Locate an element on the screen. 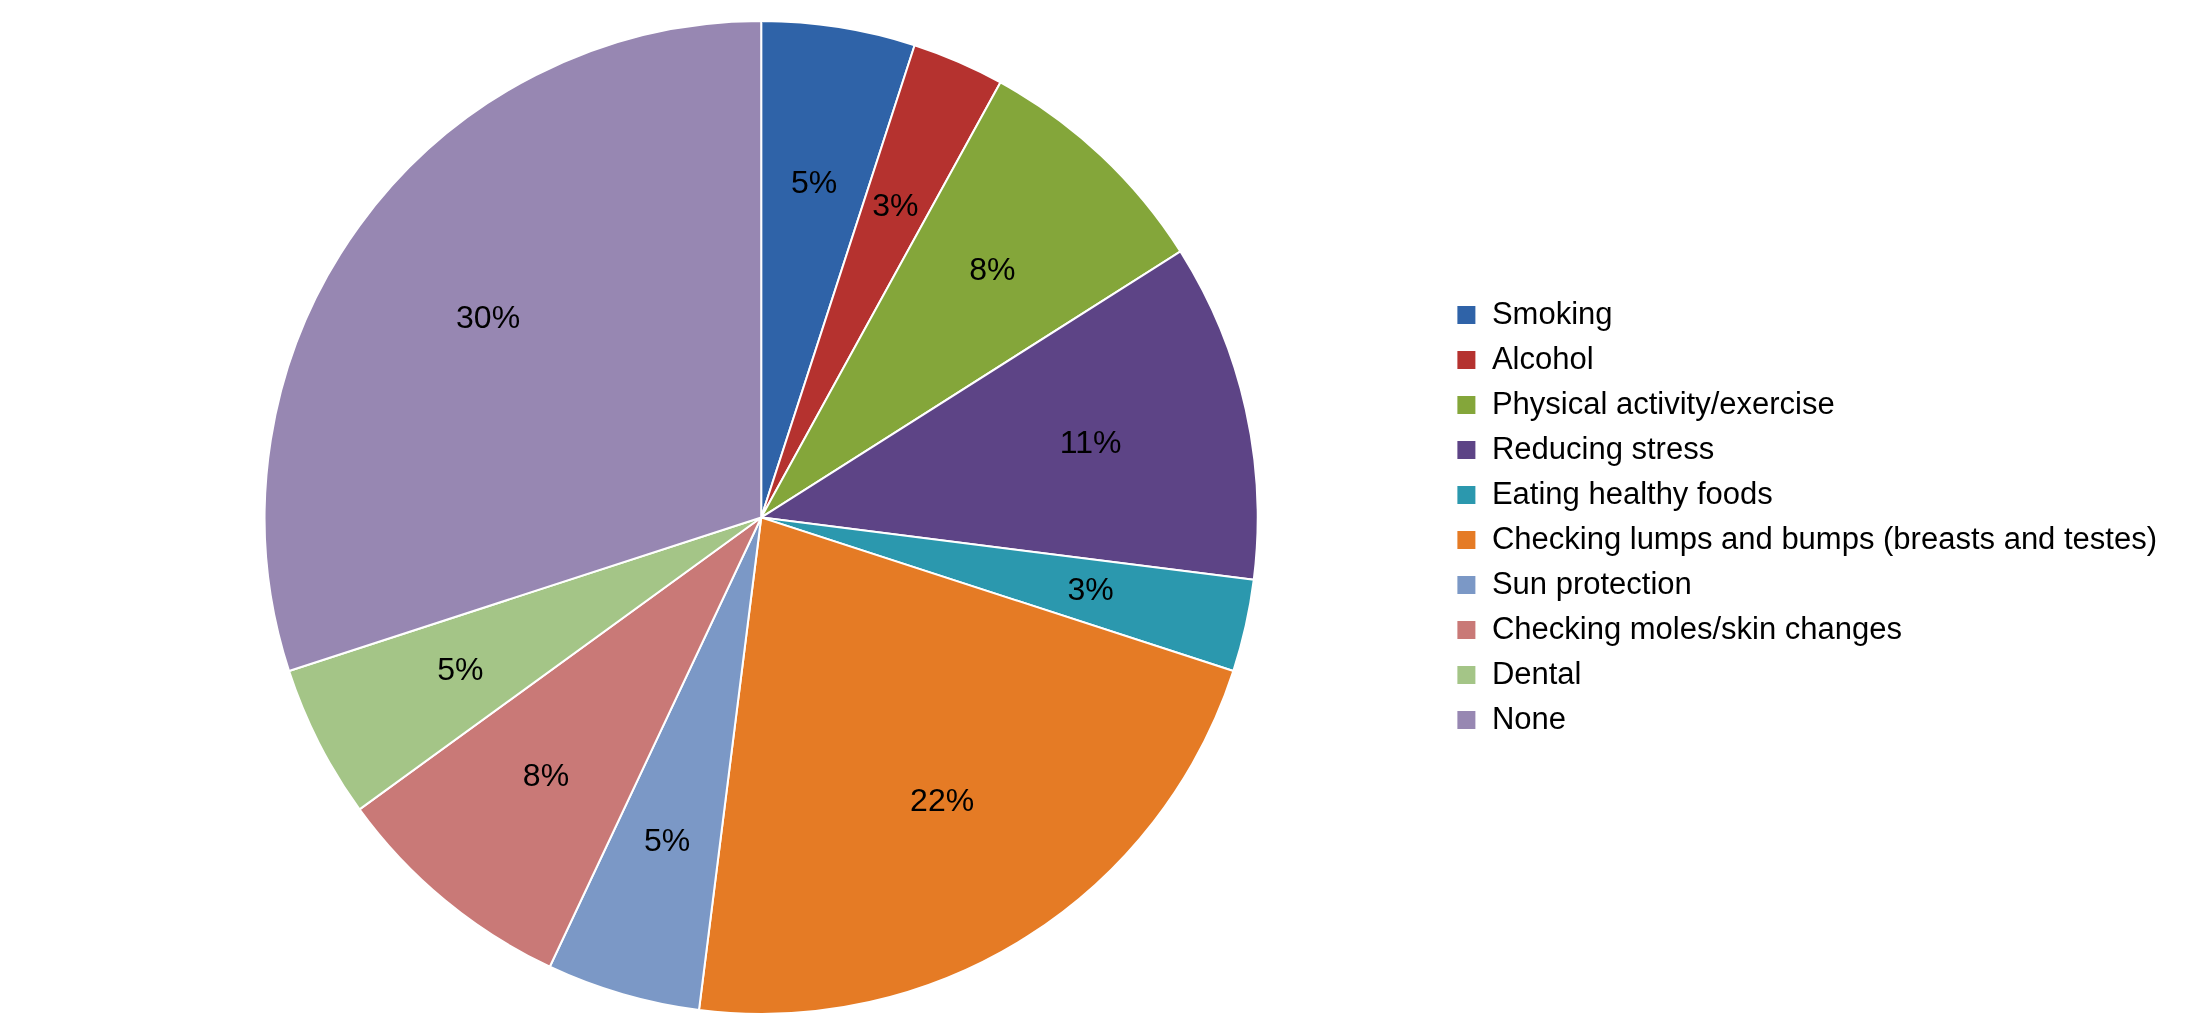 The image size is (2207, 1035). legend-label: Checking lumps and bumps (breasts and testes) is located at coordinates (1824, 538).